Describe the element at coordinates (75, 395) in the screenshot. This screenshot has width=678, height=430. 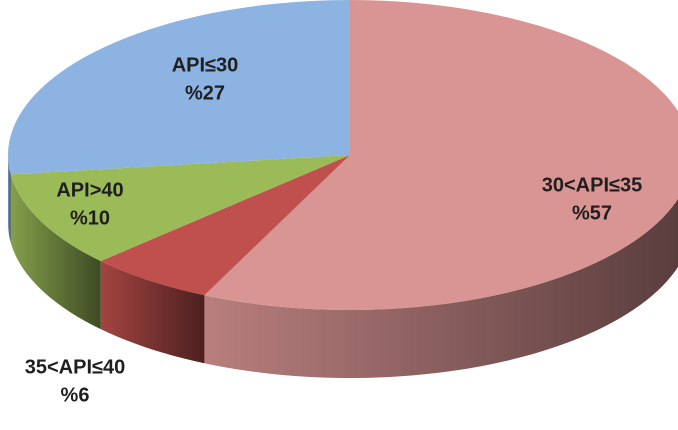
I see `slice-value-label: %6` at that location.